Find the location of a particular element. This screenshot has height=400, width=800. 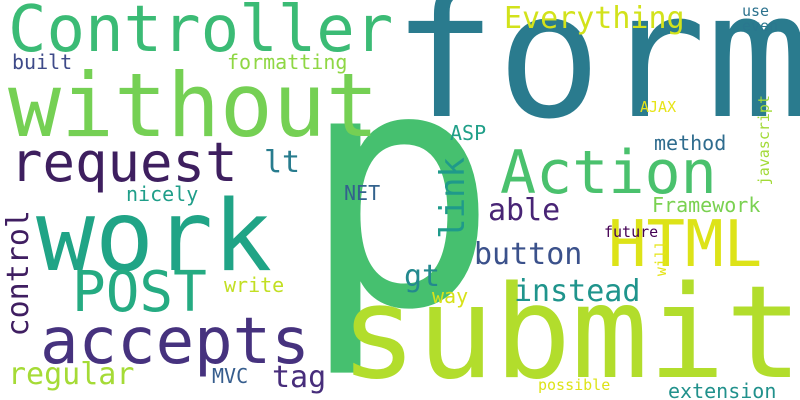

word-write: write is located at coordinates (254, 285).